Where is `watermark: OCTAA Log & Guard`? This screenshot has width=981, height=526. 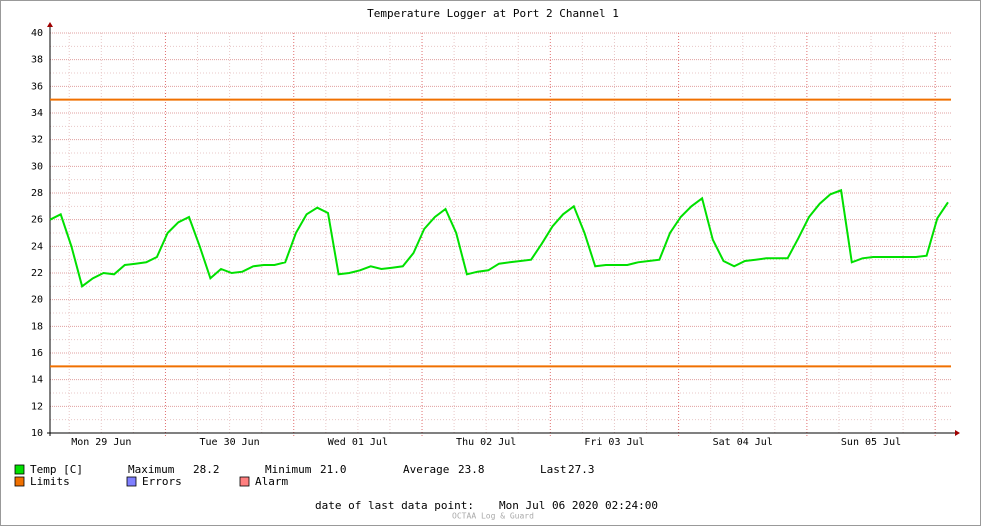 watermark: OCTAA Log & Guard is located at coordinates (493, 516).